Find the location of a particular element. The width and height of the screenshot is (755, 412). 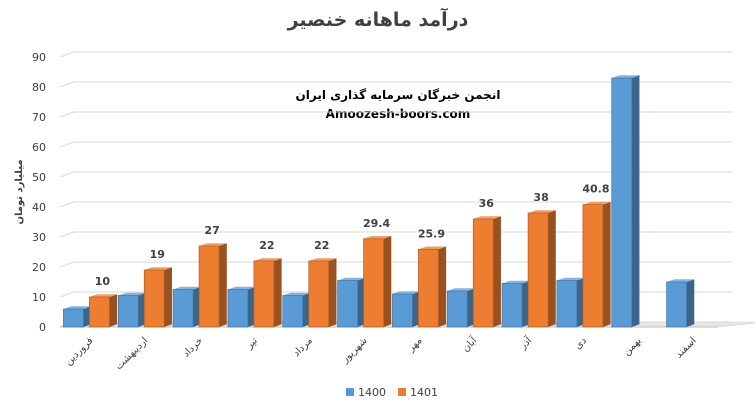

legend-item: 1401 is located at coordinates (418, 392).